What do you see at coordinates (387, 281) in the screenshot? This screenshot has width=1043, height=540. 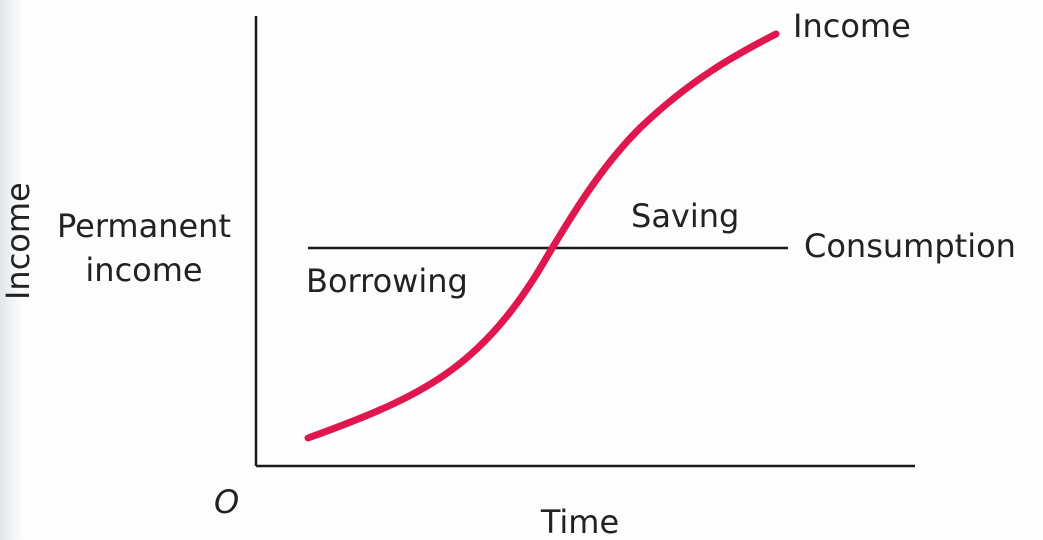 I see `borrowing-region-label: Borrowing` at bounding box center [387, 281].